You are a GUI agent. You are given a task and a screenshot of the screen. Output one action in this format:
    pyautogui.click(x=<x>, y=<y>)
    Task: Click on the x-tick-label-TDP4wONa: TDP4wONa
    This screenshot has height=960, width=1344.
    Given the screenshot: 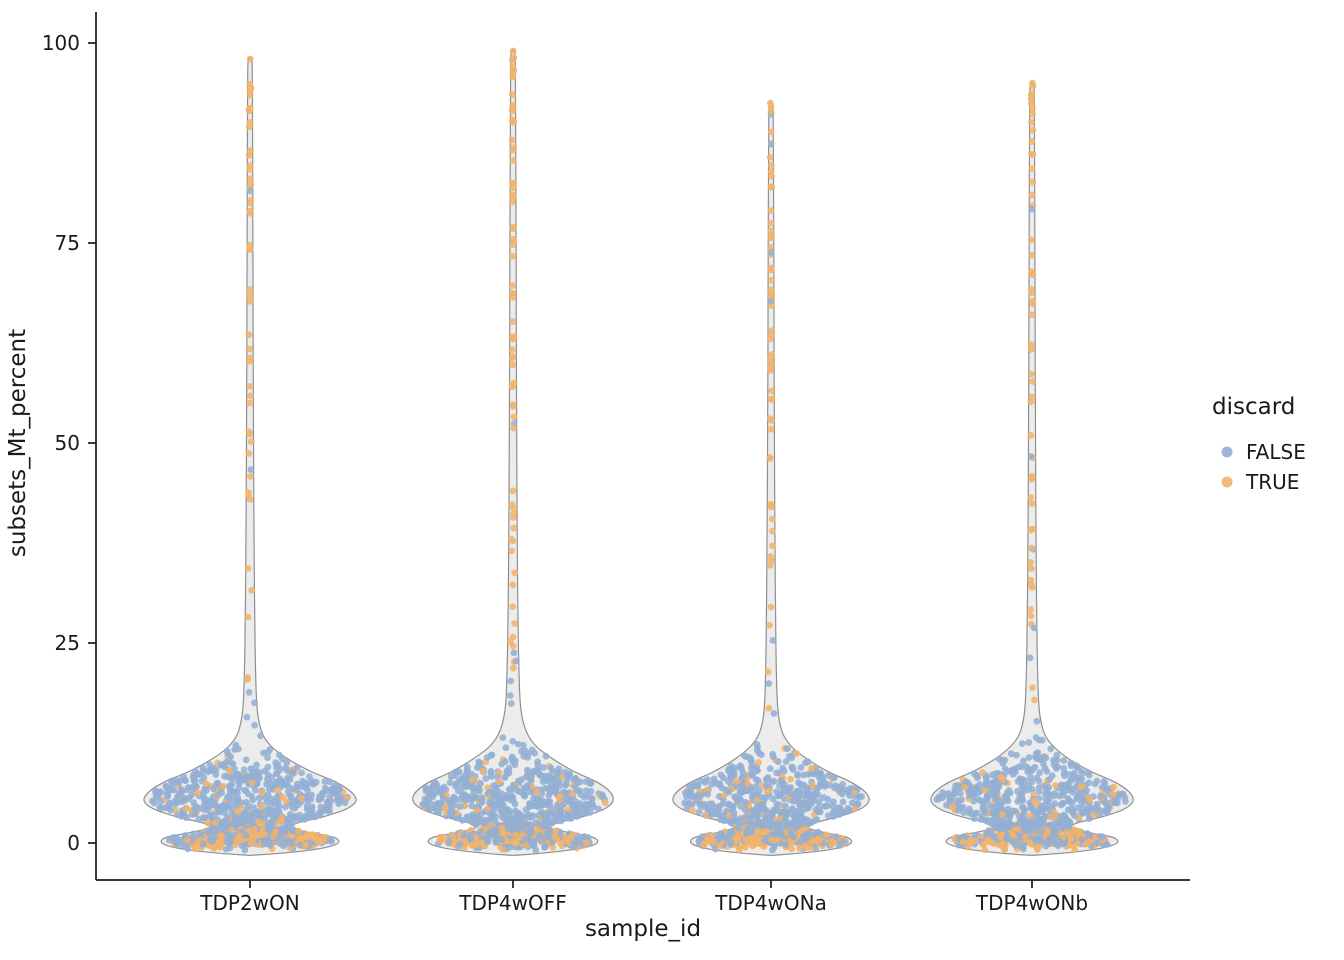 What is the action you would take?
    pyautogui.click(x=770, y=903)
    